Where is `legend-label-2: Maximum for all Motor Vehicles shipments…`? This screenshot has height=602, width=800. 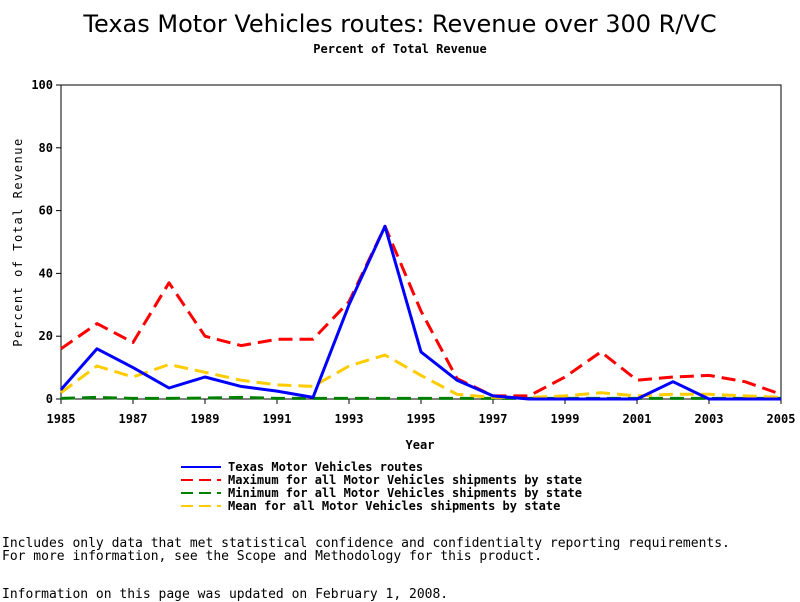 legend-label-2: Maximum for all Motor Vehicles shipments… is located at coordinates (405, 480).